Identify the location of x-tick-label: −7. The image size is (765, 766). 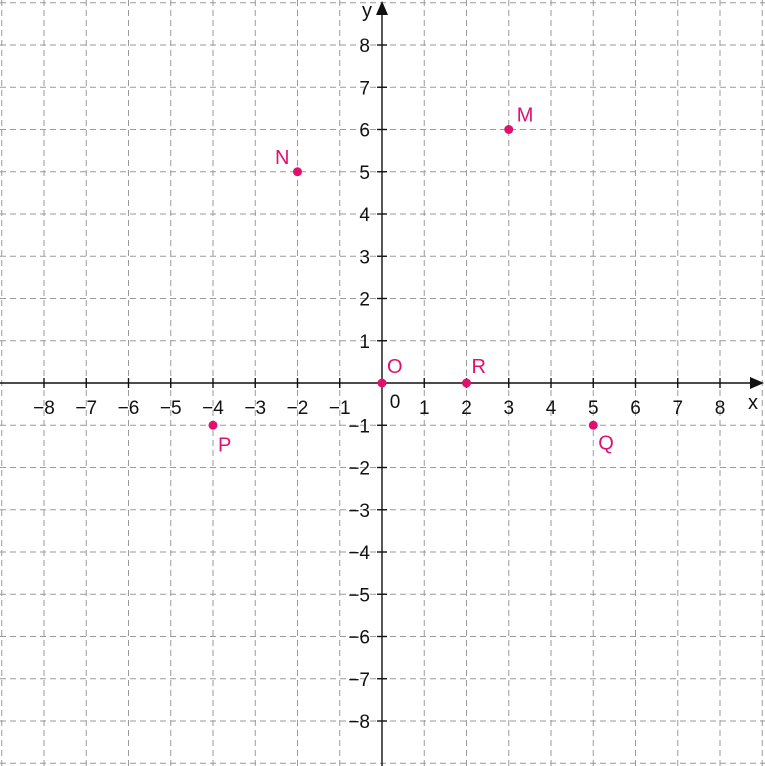
(86, 408).